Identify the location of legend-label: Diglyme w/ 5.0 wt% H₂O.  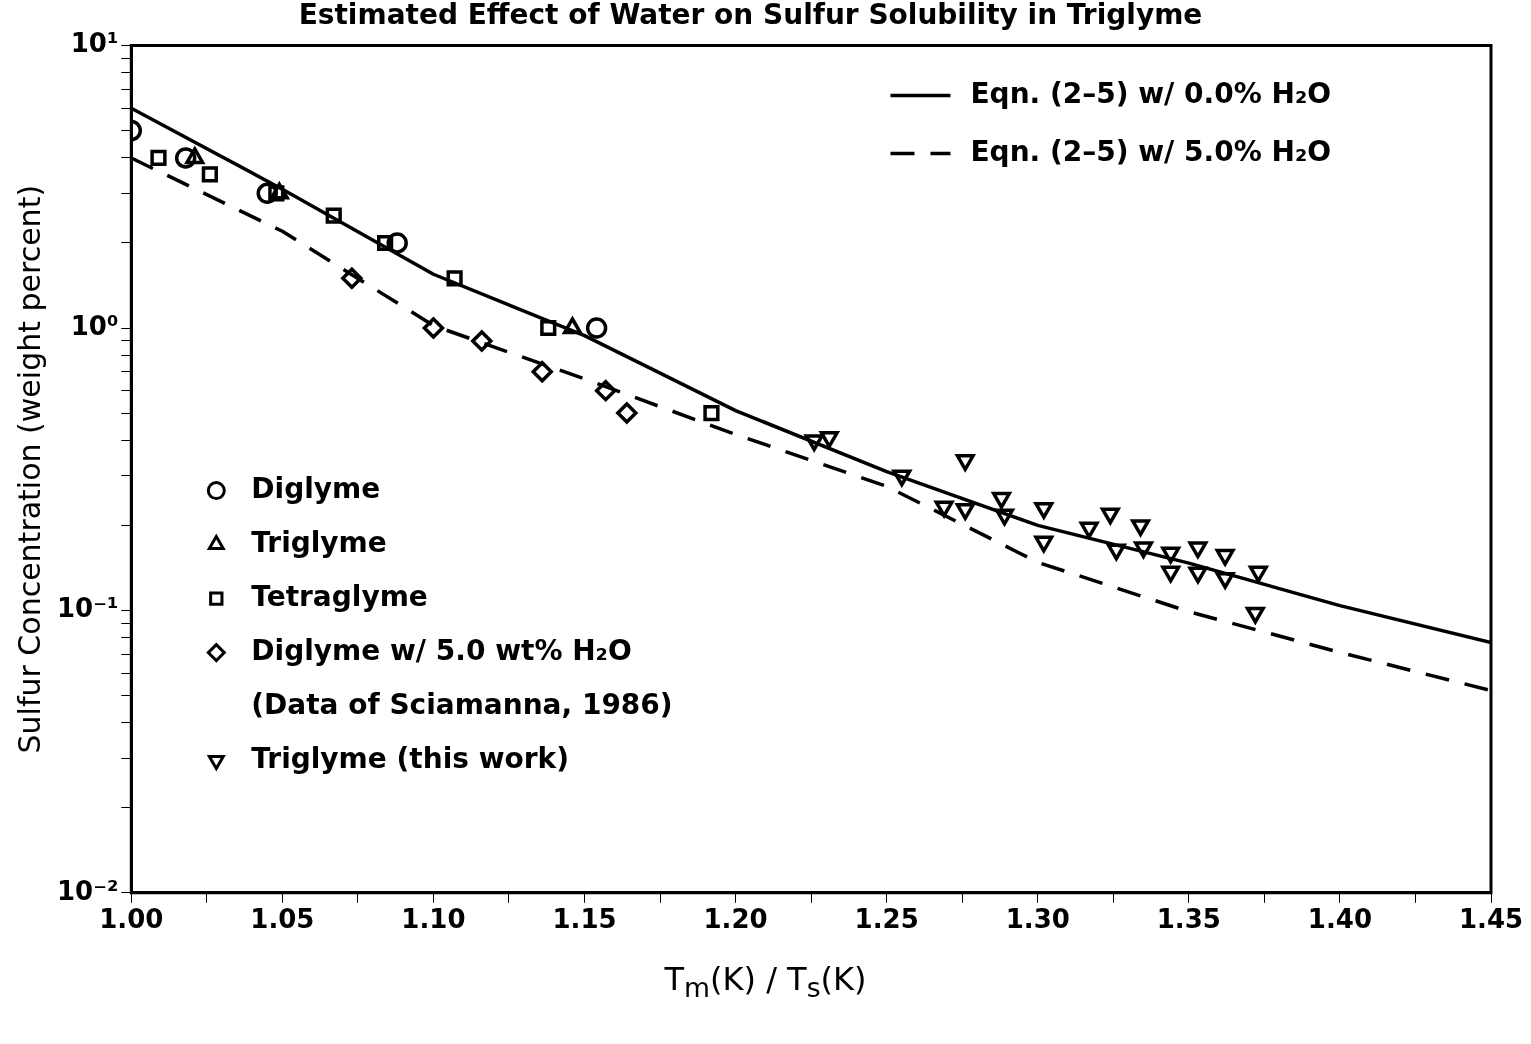
(441, 650).